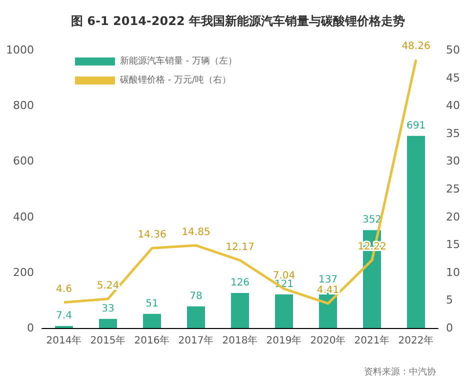  What do you see at coordinates (152, 235) in the screenshot?
I see `data-label: 14.36` at bounding box center [152, 235].